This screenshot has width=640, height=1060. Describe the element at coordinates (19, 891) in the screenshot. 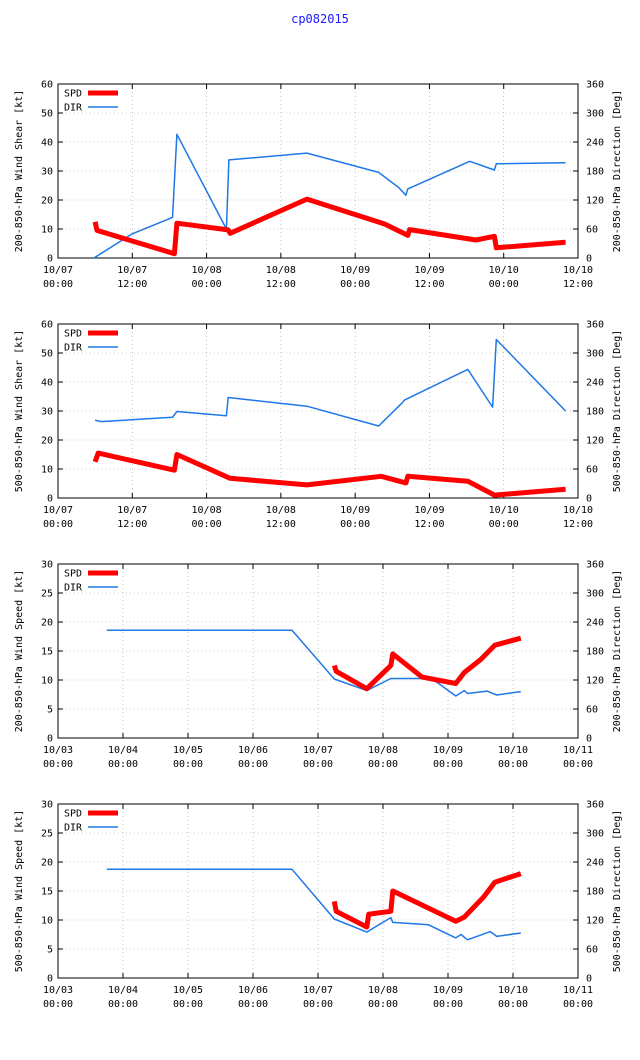

I see `y-axis-label: 500-850-hPa Wind Speed [kt]` at that location.